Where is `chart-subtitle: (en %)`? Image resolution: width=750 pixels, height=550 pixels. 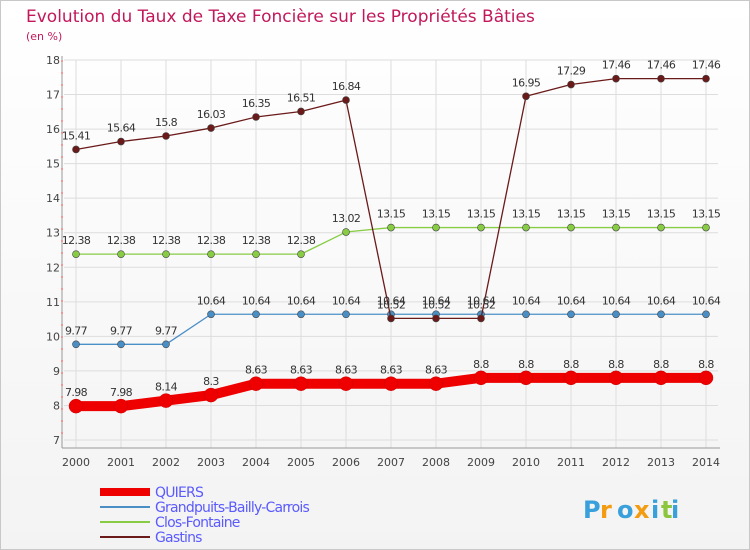 chart-subtitle: (en %) is located at coordinates (44, 36).